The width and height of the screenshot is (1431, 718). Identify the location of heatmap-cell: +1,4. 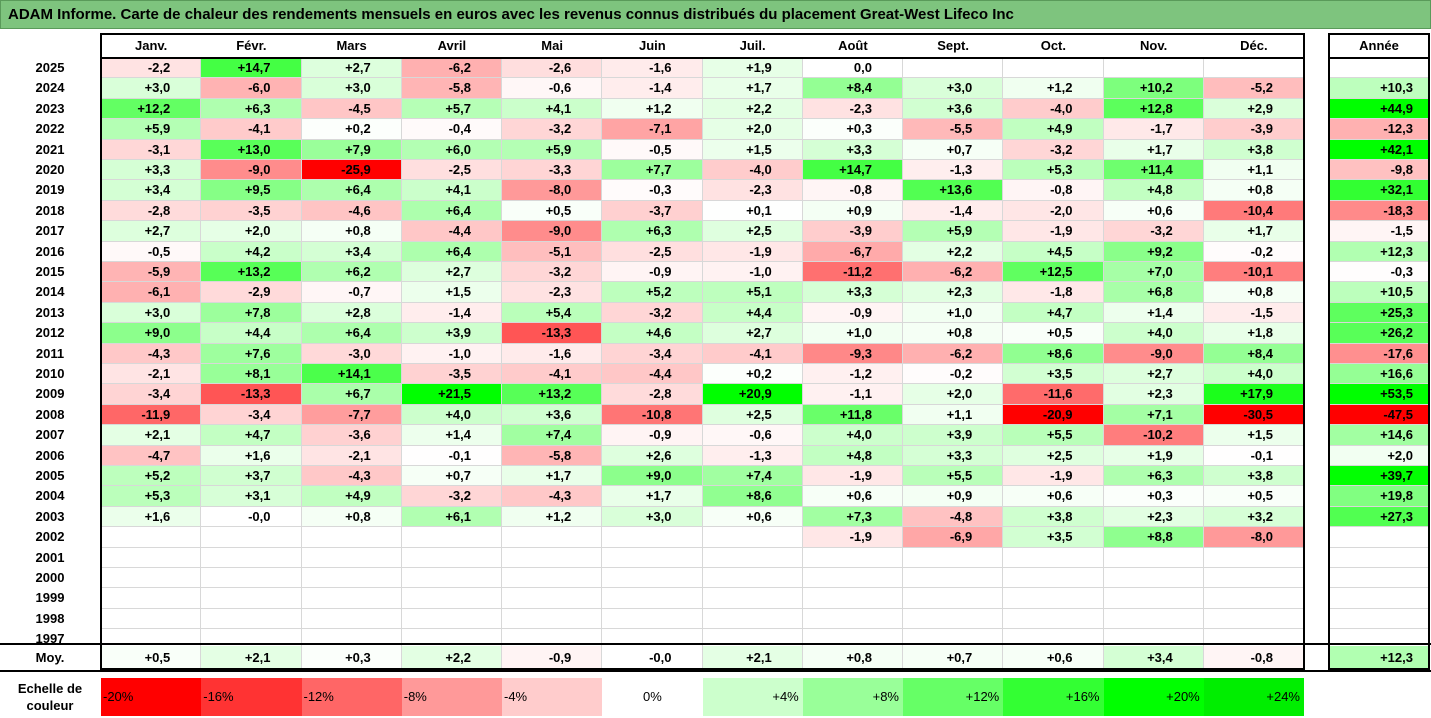
(1153, 313).